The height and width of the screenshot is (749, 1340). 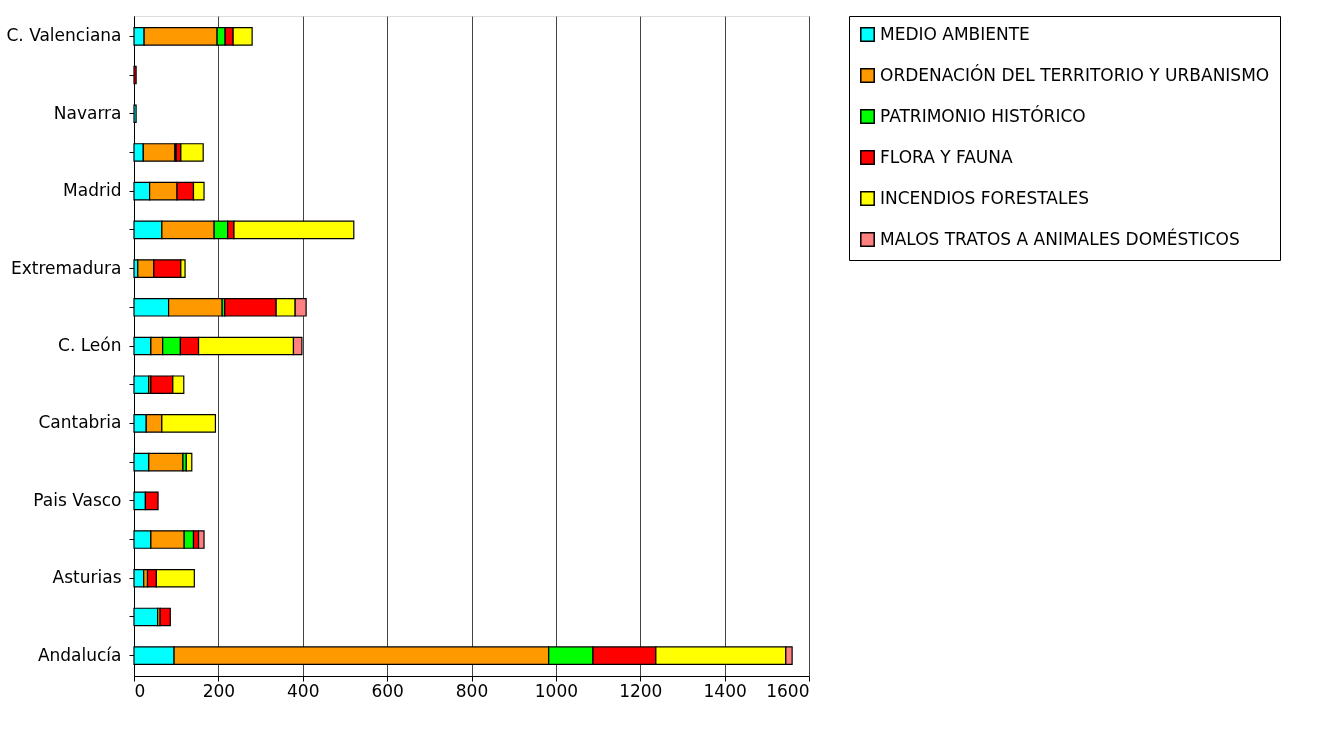 What do you see at coordinates (64, 35) in the screenshot?
I see `y-tick-label: C. Valenciana` at bounding box center [64, 35].